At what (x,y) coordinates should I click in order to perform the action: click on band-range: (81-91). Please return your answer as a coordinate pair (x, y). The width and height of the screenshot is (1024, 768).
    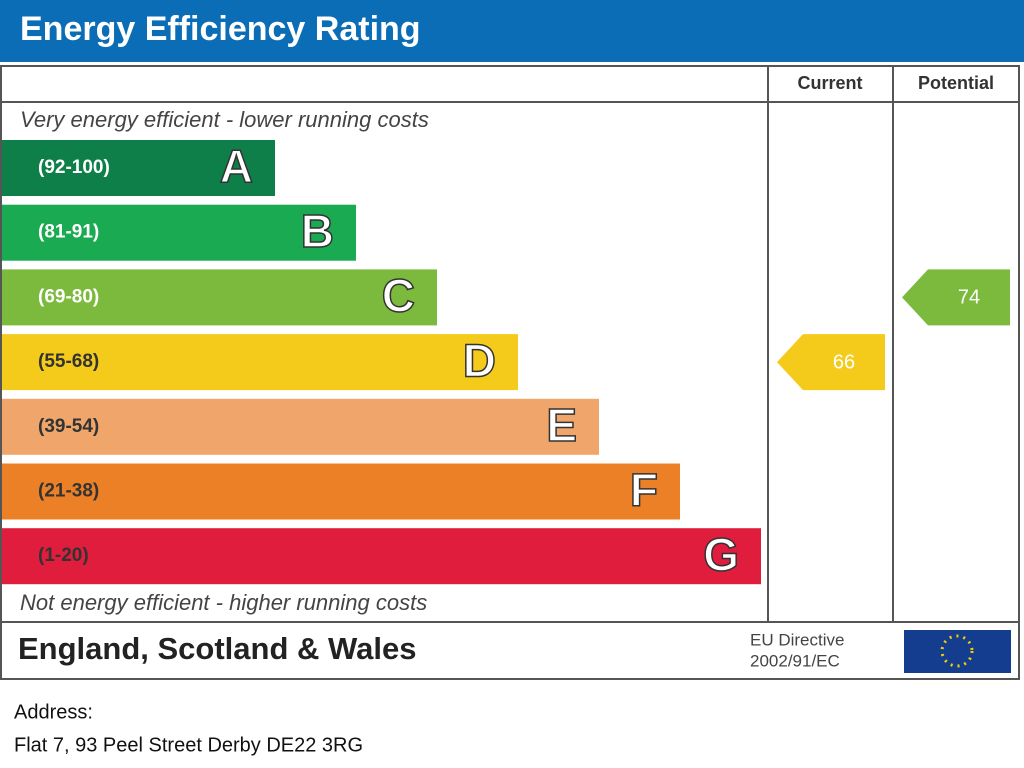
    Looking at the image, I should click on (68, 232).